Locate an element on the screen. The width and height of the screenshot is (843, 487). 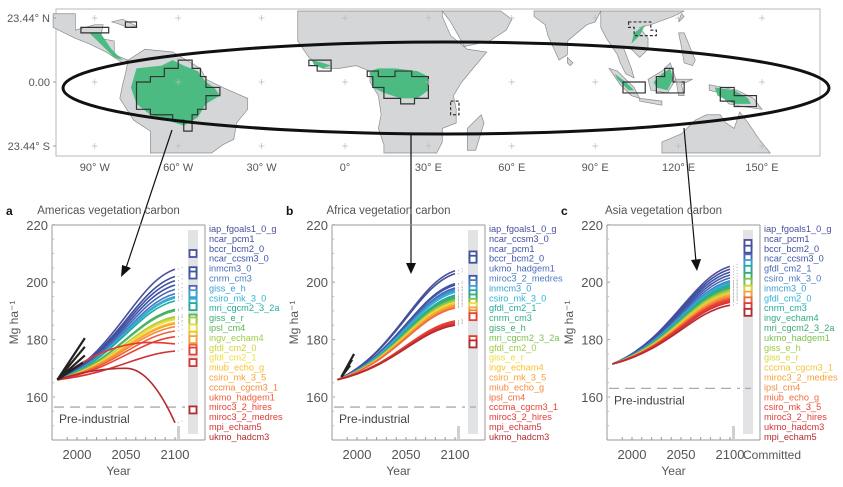
panel-letter: a is located at coordinates (9, 211).